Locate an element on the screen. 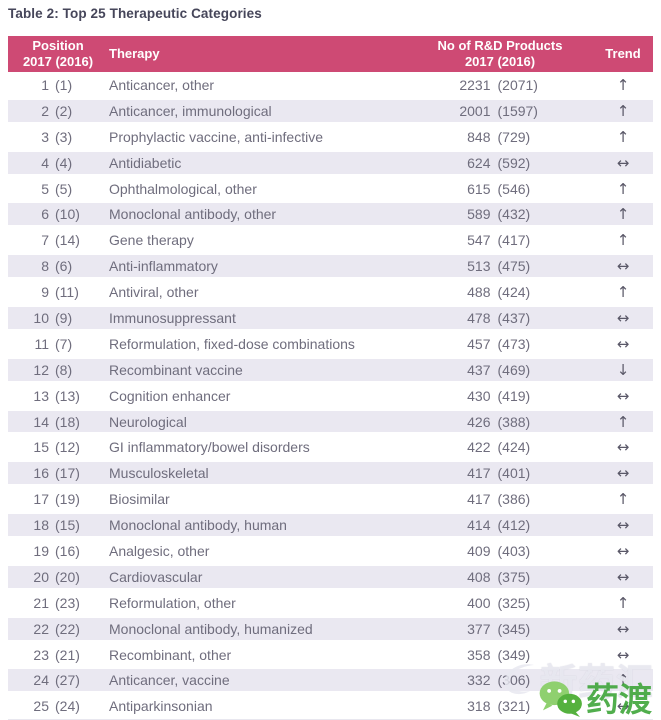  position-2017: 19 is located at coordinates (41, 550).